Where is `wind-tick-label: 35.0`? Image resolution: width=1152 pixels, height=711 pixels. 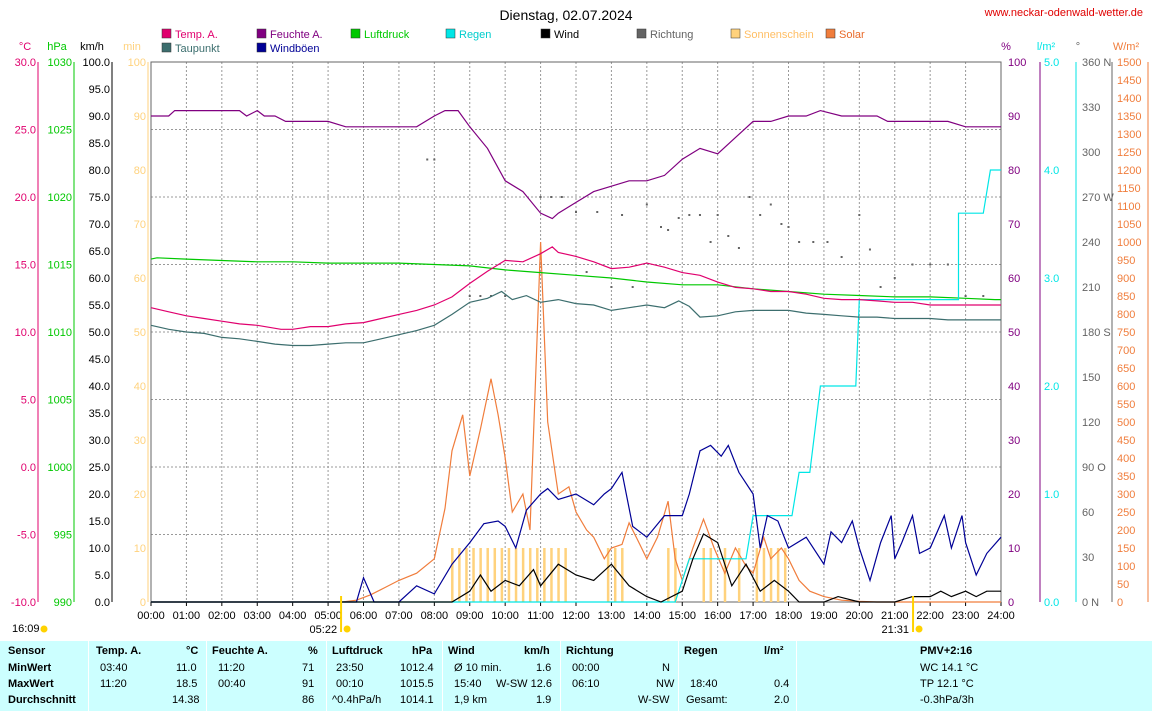 wind-tick-label: 35.0 is located at coordinates (99, 414).